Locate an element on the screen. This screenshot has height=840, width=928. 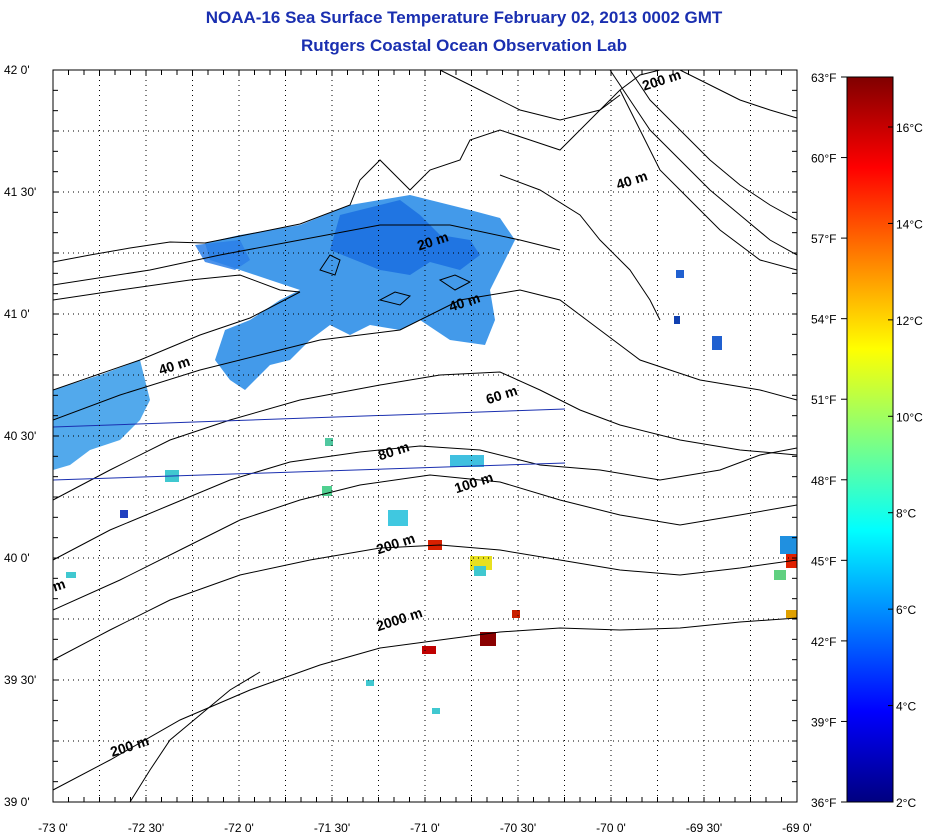
fahrenheit-tick-label: 36°F is located at coordinates (823, 803).